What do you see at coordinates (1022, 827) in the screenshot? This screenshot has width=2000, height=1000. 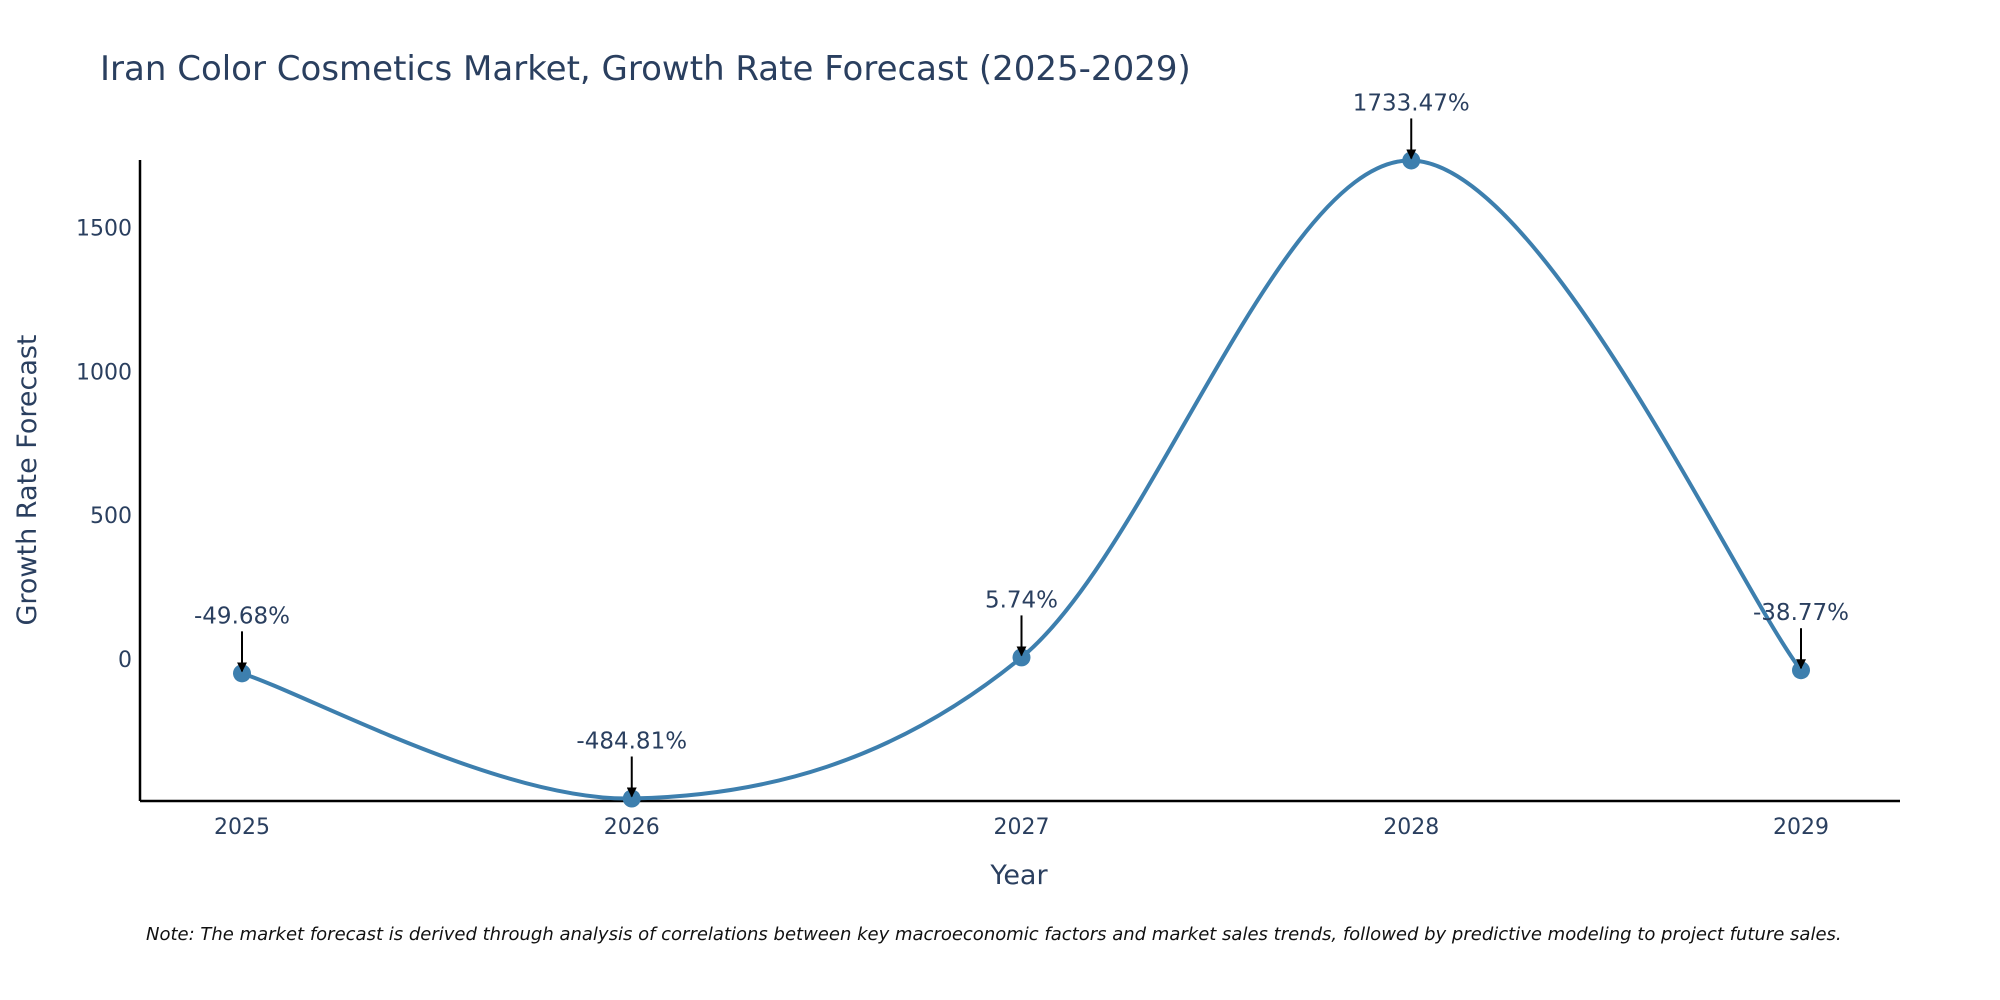 I see `x-tick-label: 2027` at bounding box center [1022, 827].